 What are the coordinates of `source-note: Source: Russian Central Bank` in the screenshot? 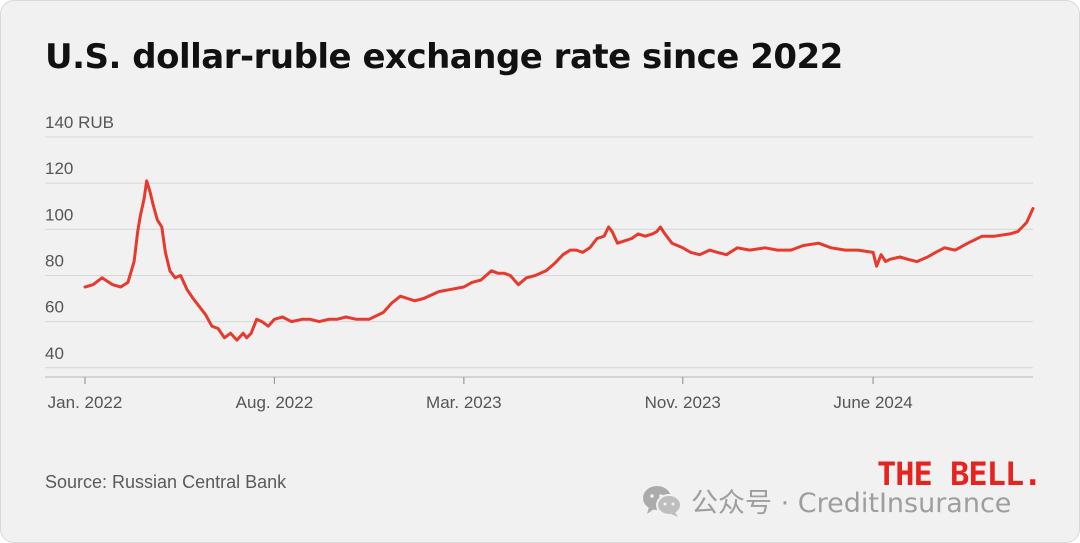 It's located at (166, 482).